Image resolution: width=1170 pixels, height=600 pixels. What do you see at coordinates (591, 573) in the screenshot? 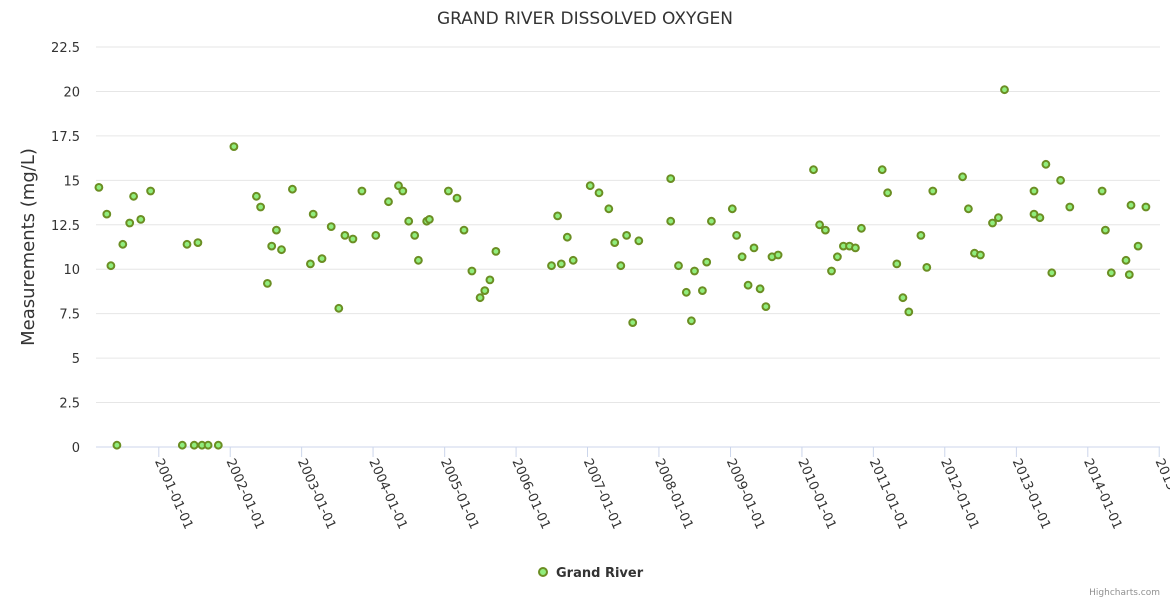
I see `legend-item-grand-river: Grand River` at bounding box center [591, 573].